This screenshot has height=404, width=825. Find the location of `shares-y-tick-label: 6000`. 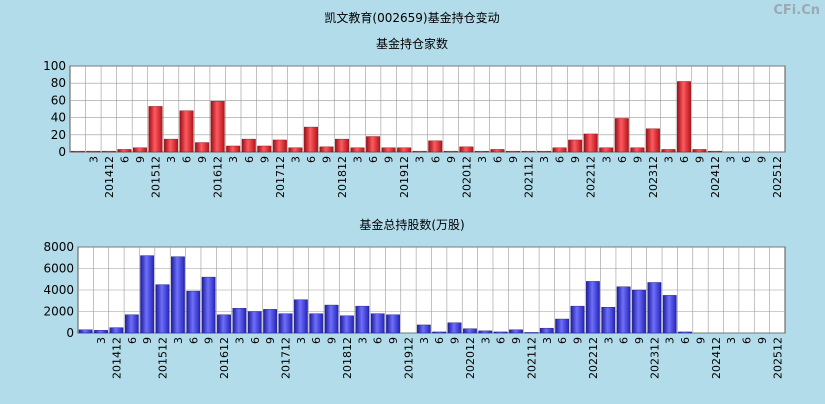

shares-y-tick-label: 6000 is located at coordinates (58, 269).